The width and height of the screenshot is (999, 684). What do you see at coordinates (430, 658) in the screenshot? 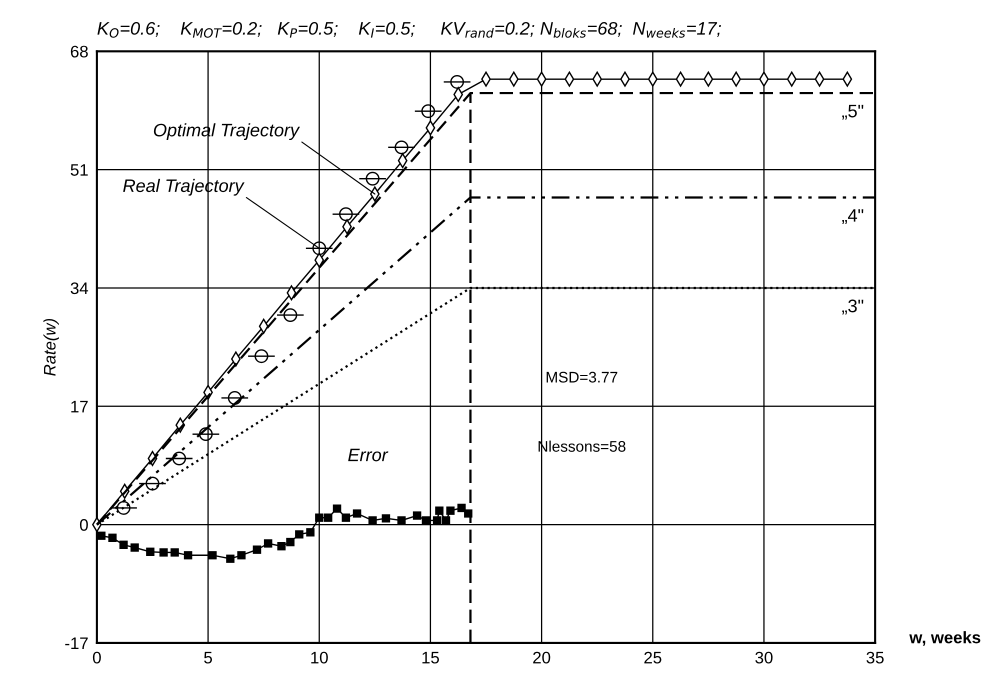
I see `x-tick-label: 15` at bounding box center [430, 658].